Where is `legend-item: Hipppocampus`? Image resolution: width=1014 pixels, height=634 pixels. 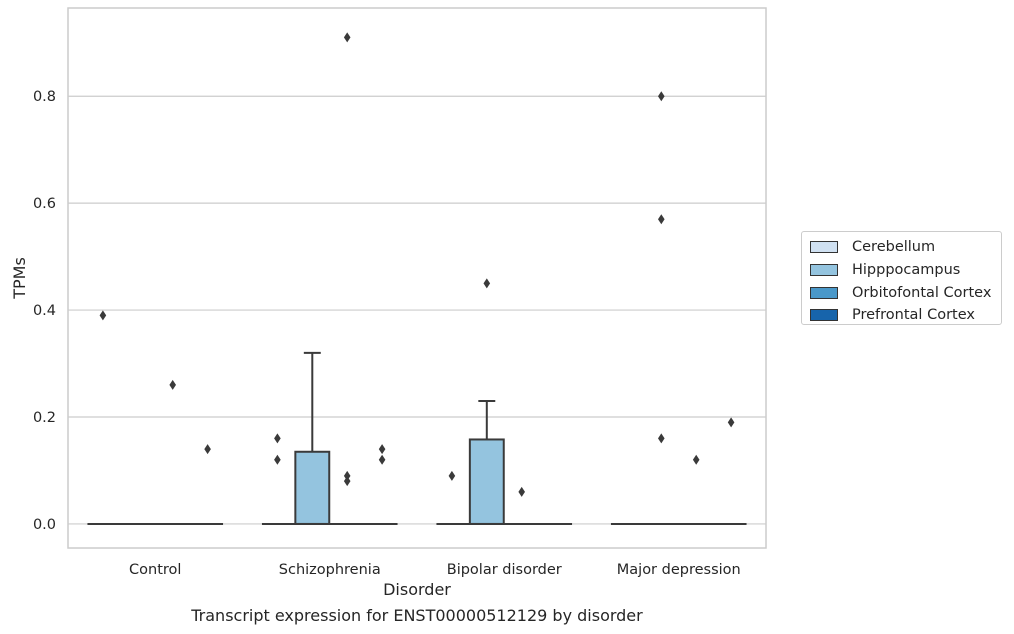
legend-item: Hipppocampus is located at coordinates (901, 270).